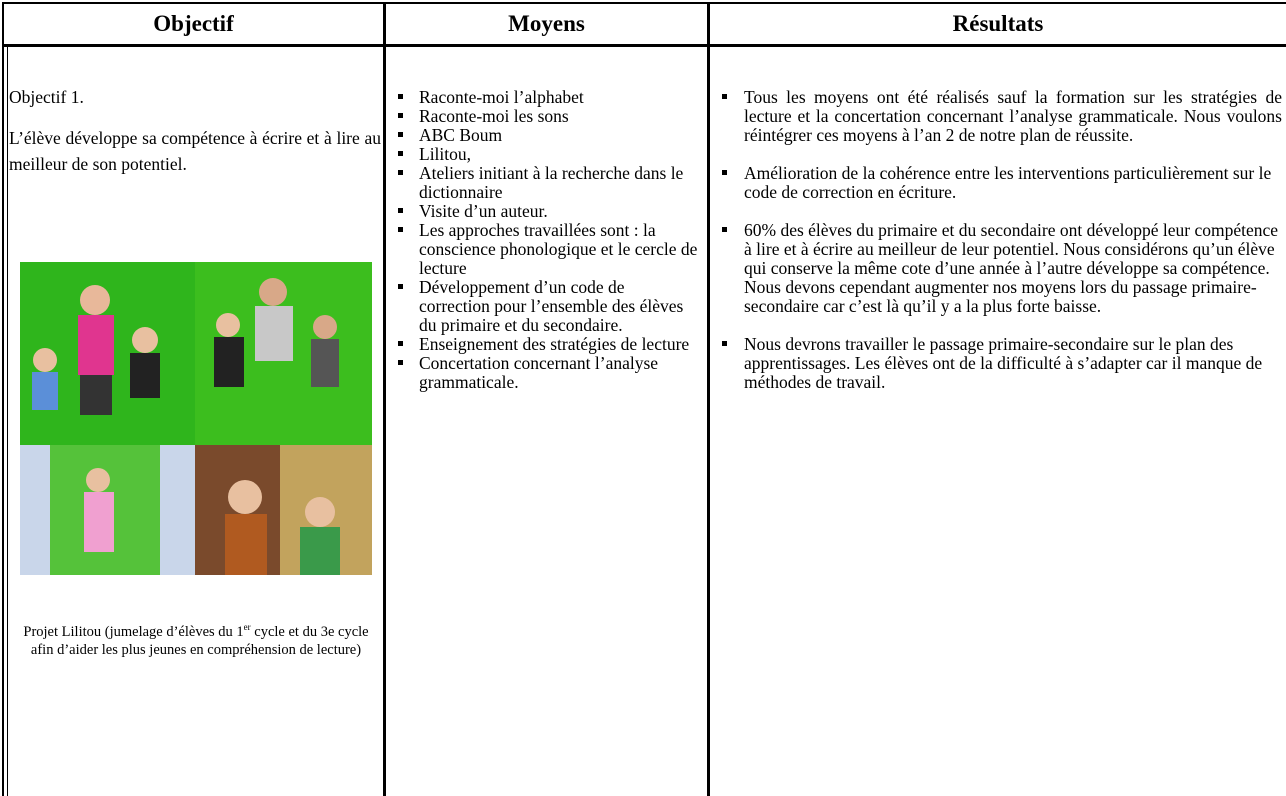 The height and width of the screenshot is (796, 1286). I want to click on caption-text: Projet Lilitou (jumelage d’élèves du 1, so click(133, 631).